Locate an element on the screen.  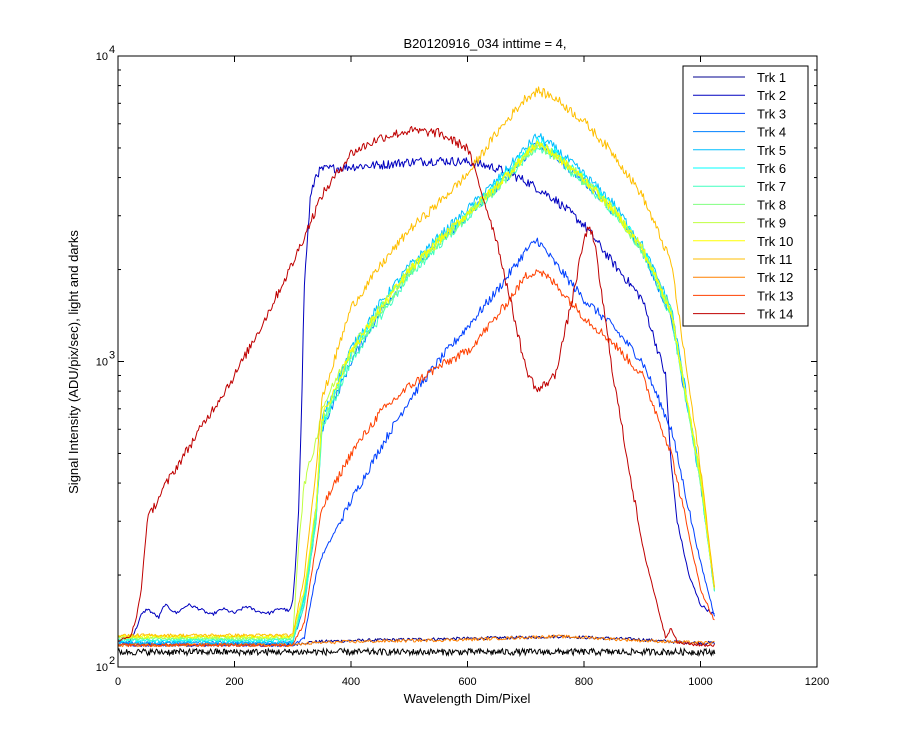
legend-label: Trk 10 is located at coordinates (775, 241).